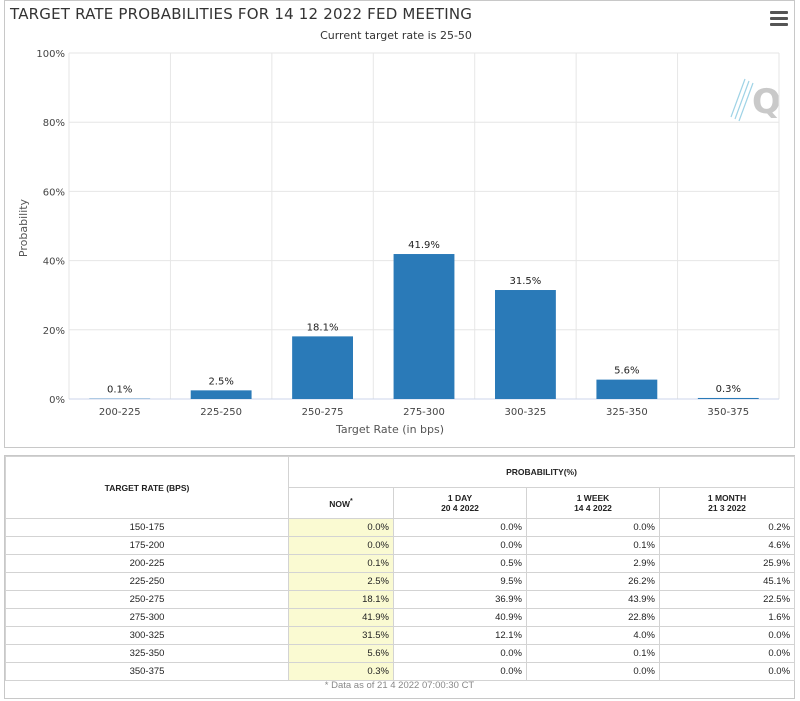 The height and width of the screenshot is (701, 800). Describe the element at coordinates (341, 635) in the screenshot. I see `now-cell: 31.5%` at that location.